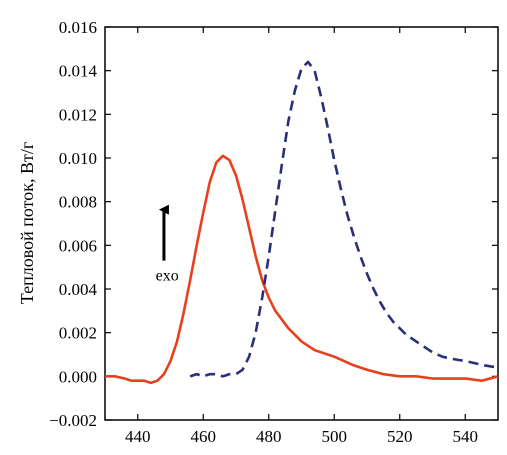 This screenshot has height=455, width=507. What do you see at coordinates (269, 436) in the screenshot?
I see `x-tick-label: 480` at bounding box center [269, 436].